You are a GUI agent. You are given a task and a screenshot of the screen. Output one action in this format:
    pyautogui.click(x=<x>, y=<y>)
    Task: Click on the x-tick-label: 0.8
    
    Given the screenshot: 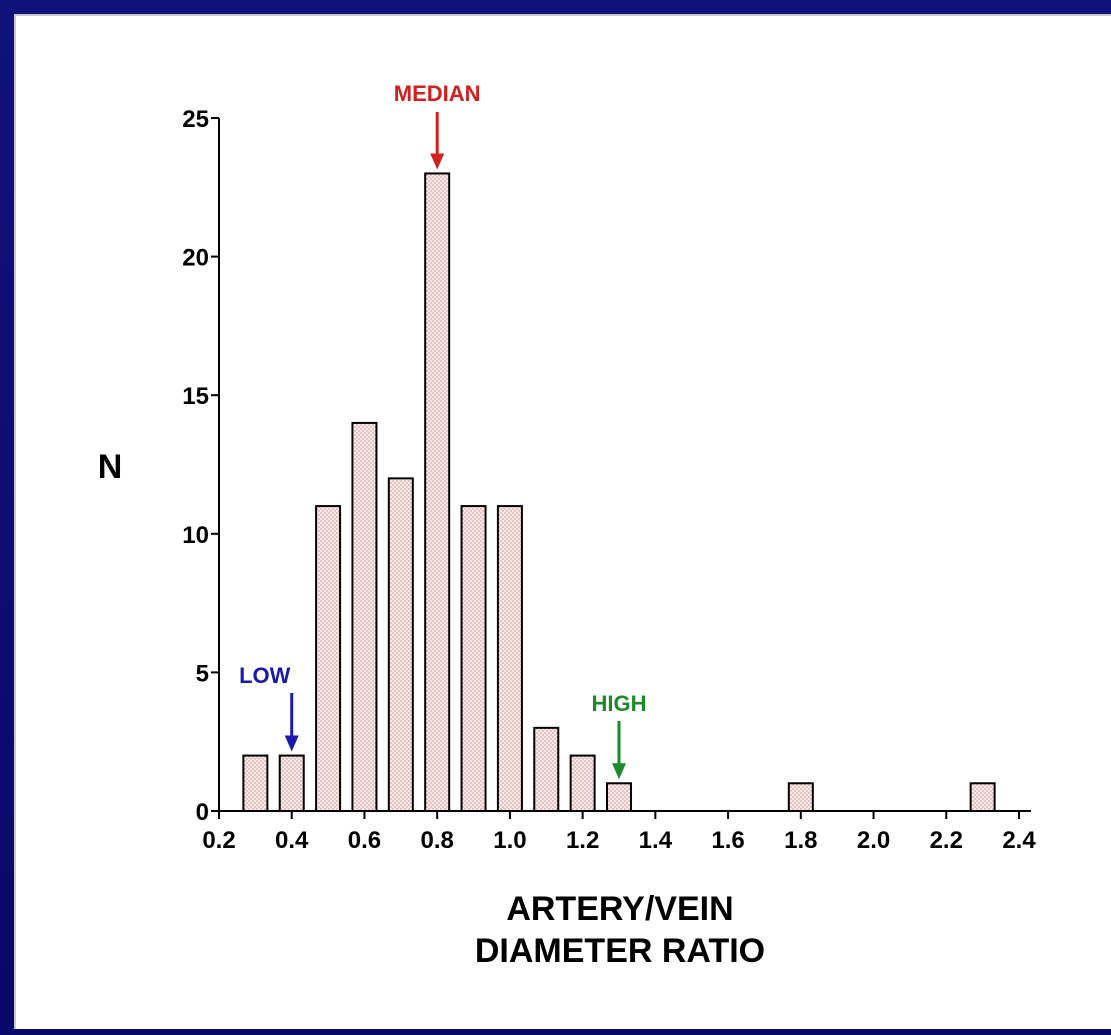 What is the action you would take?
    pyautogui.click(x=436, y=840)
    